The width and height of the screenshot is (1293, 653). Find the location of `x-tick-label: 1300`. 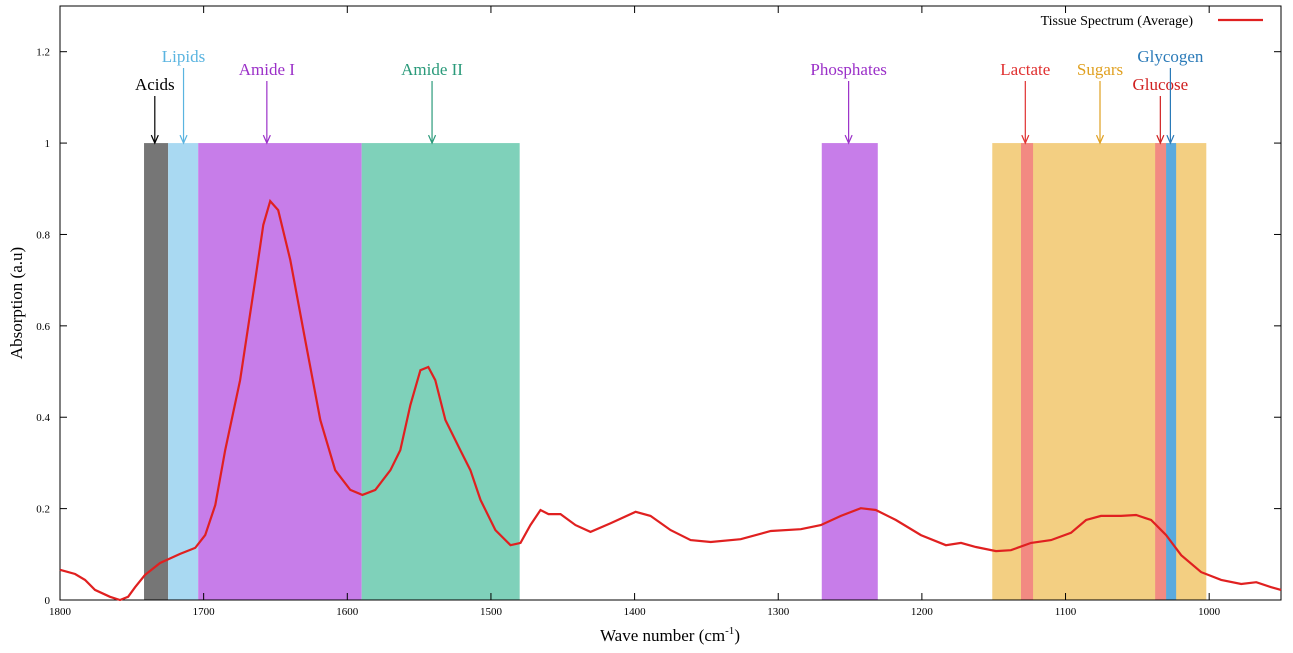

x-tick-label: 1300 is located at coordinates (778, 612).